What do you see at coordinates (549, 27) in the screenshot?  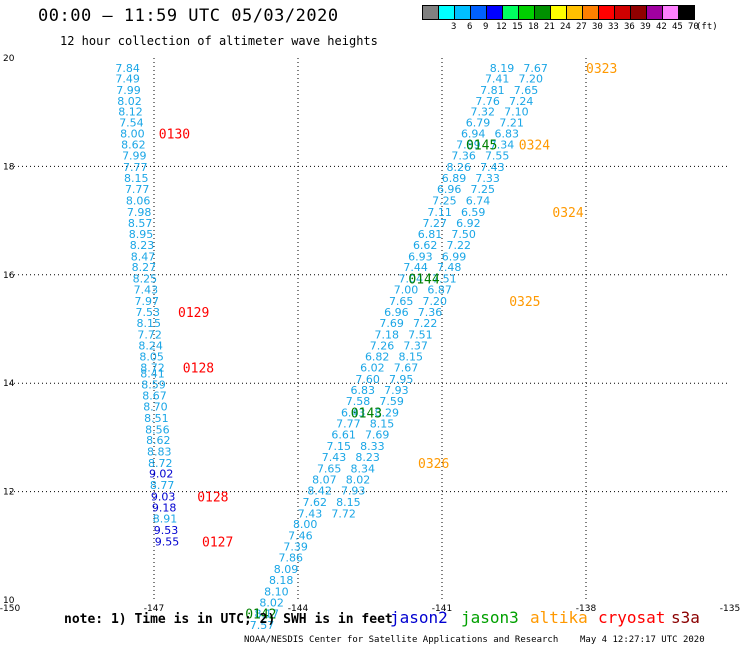 I see `legend-bin-label: 21` at bounding box center [549, 27].